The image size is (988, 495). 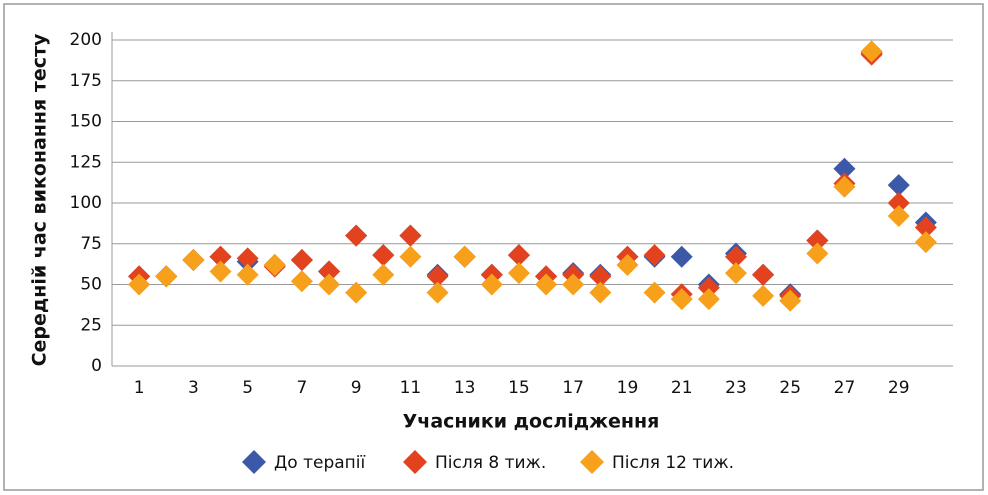 I want to click on y-tick-label: 200, so click(x=86, y=40).